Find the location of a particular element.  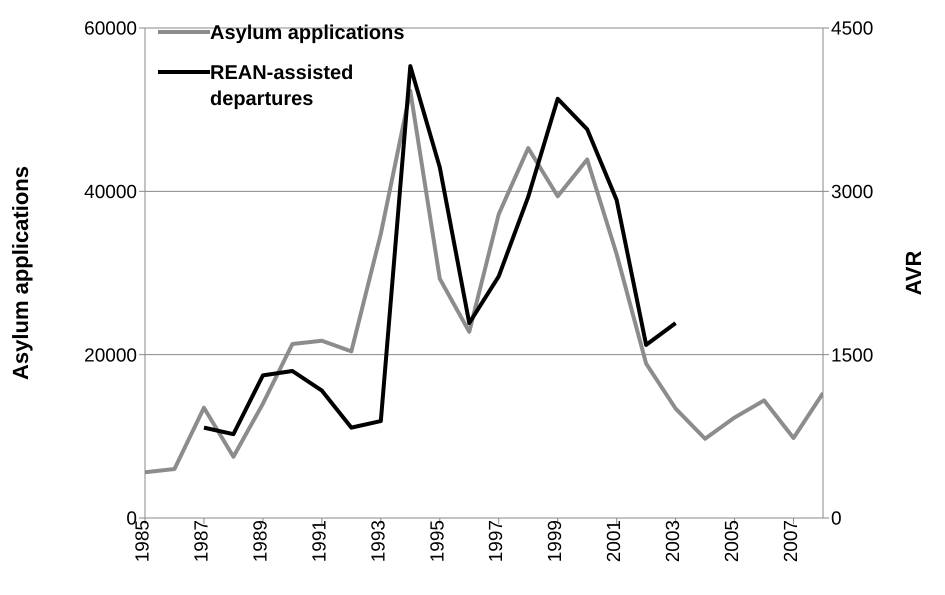

y2-tick-label: 1500 is located at coordinates (852, 355).